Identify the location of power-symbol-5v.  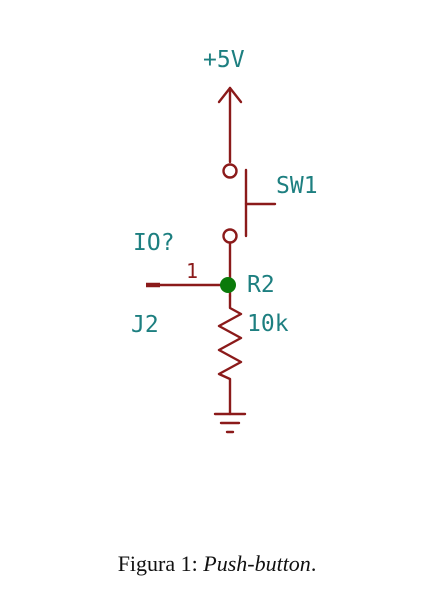
(230, 125).